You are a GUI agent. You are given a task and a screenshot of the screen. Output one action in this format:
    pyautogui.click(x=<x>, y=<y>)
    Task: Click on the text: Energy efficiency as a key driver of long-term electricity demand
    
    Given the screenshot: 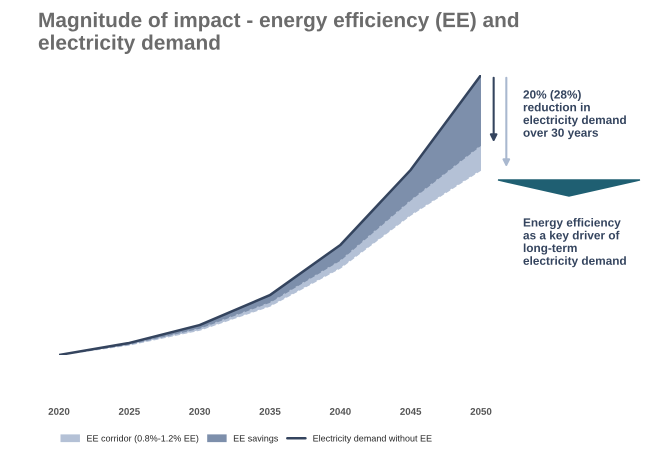 What is the action you would take?
    pyautogui.click(x=574, y=243)
    